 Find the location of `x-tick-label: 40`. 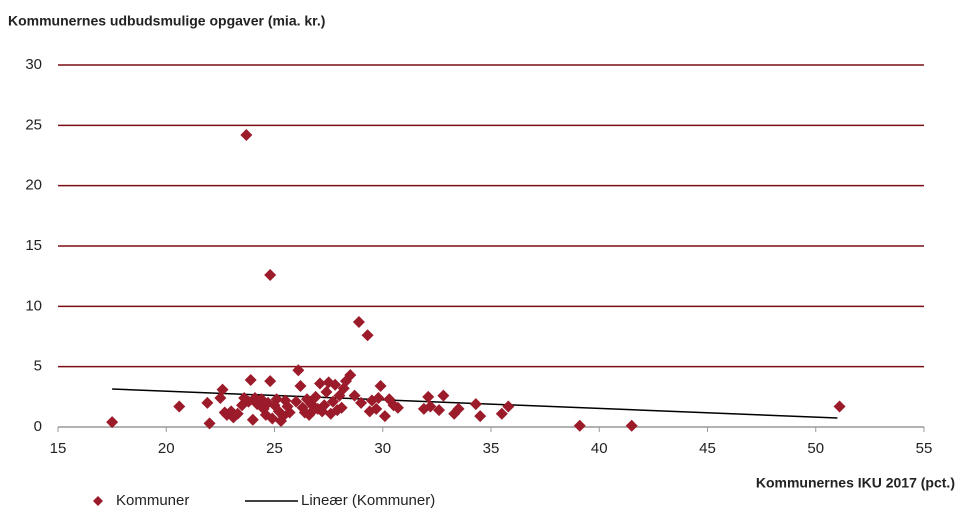

x-tick-label: 40 is located at coordinates (599, 448).